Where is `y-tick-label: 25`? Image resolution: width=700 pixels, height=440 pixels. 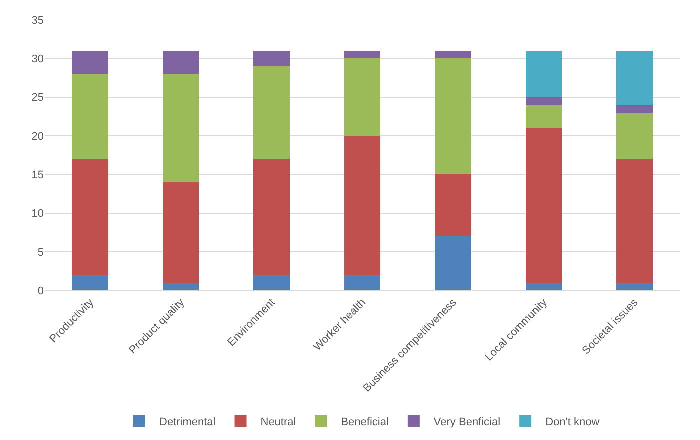
y-tick-label: 25 is located at coordinates (38, 98).